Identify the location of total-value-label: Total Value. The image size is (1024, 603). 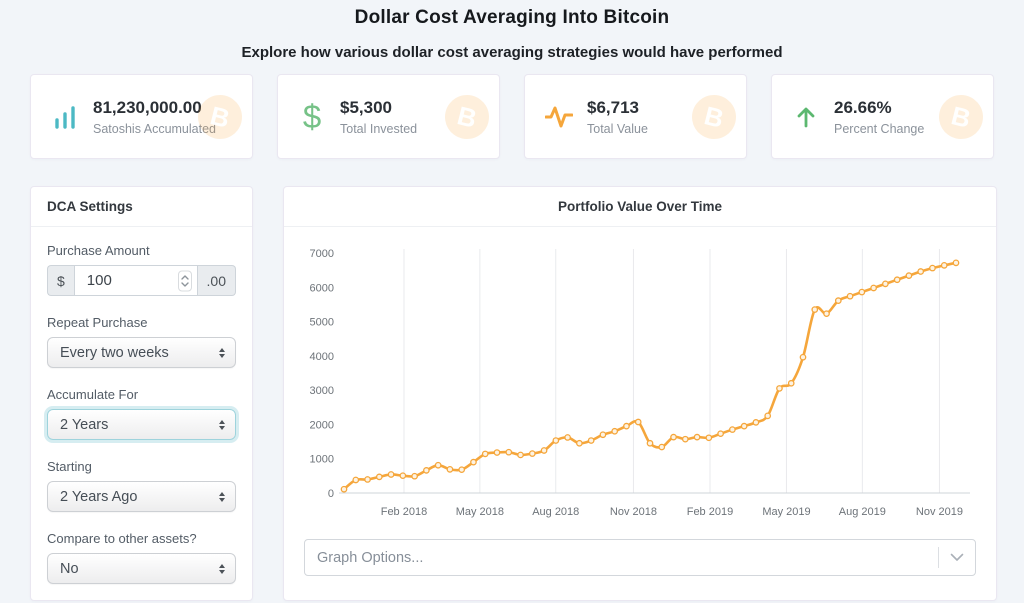
(617, 128).